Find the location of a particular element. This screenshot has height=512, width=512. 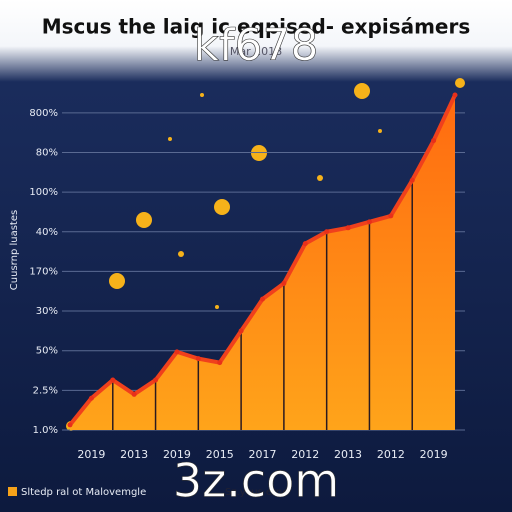

legend-swatch is located at coordinates (12, 491).